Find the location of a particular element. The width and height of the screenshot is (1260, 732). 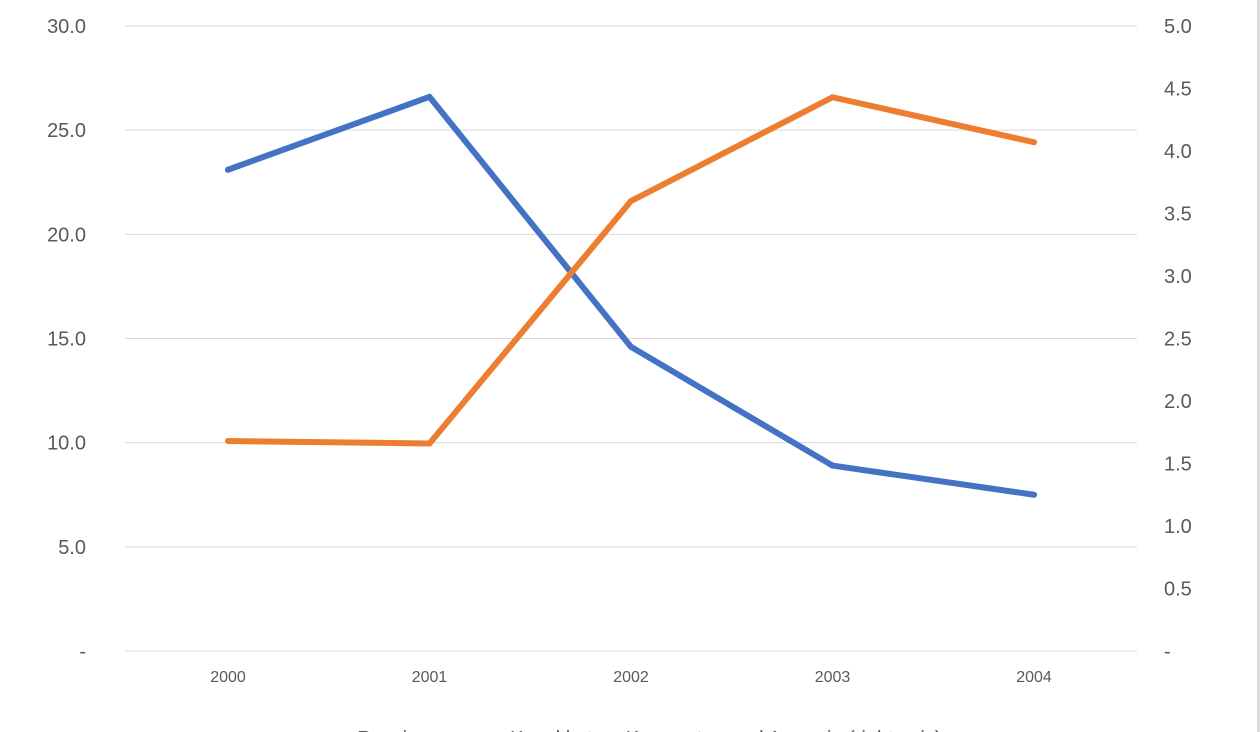

right-axis-tick-label: 2.5 is located at coordinates (1178, 340).